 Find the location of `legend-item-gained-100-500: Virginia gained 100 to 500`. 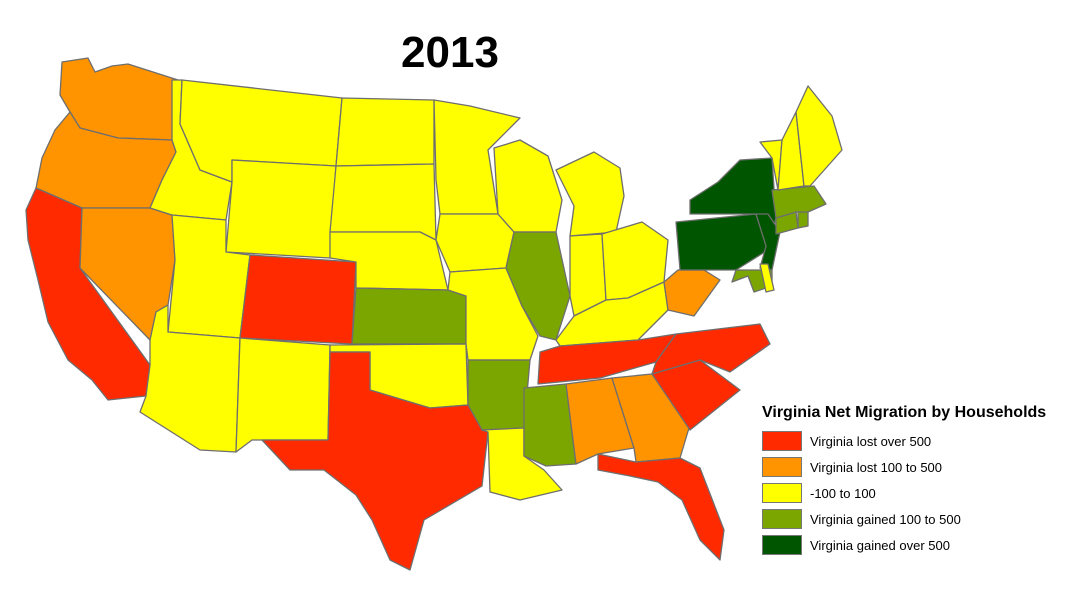

legend-item-gained-100-500: Virginia gained 100 to 500 is located at coordinates (904, 519).